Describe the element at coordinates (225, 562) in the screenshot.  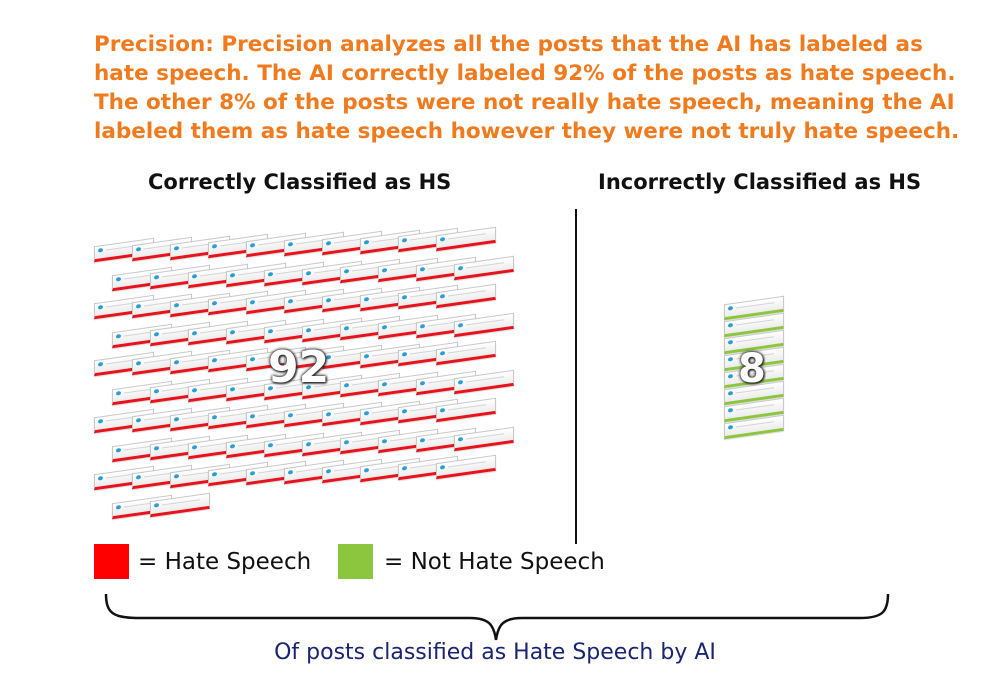
I see `hate-speech-legend-label: = Hate Speech` at that location.